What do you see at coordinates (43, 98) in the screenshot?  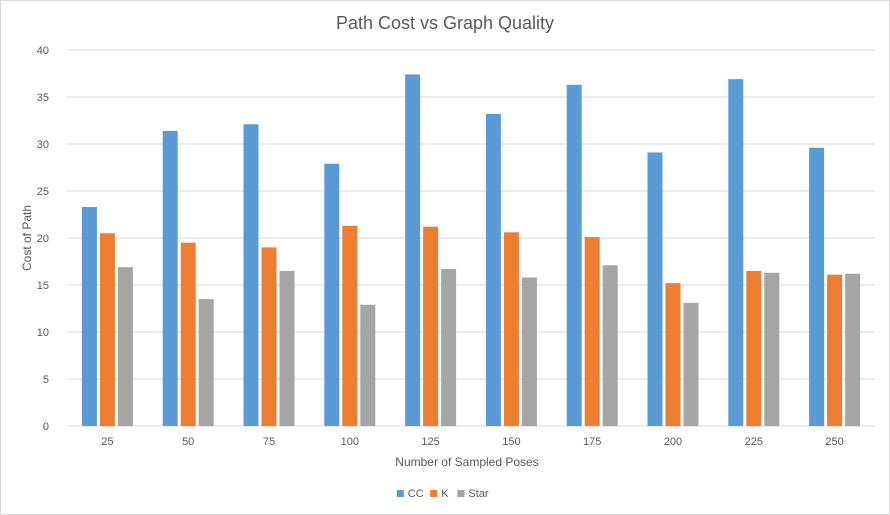 I see `y-tick-label: 35` at bounding box center [43, 98].